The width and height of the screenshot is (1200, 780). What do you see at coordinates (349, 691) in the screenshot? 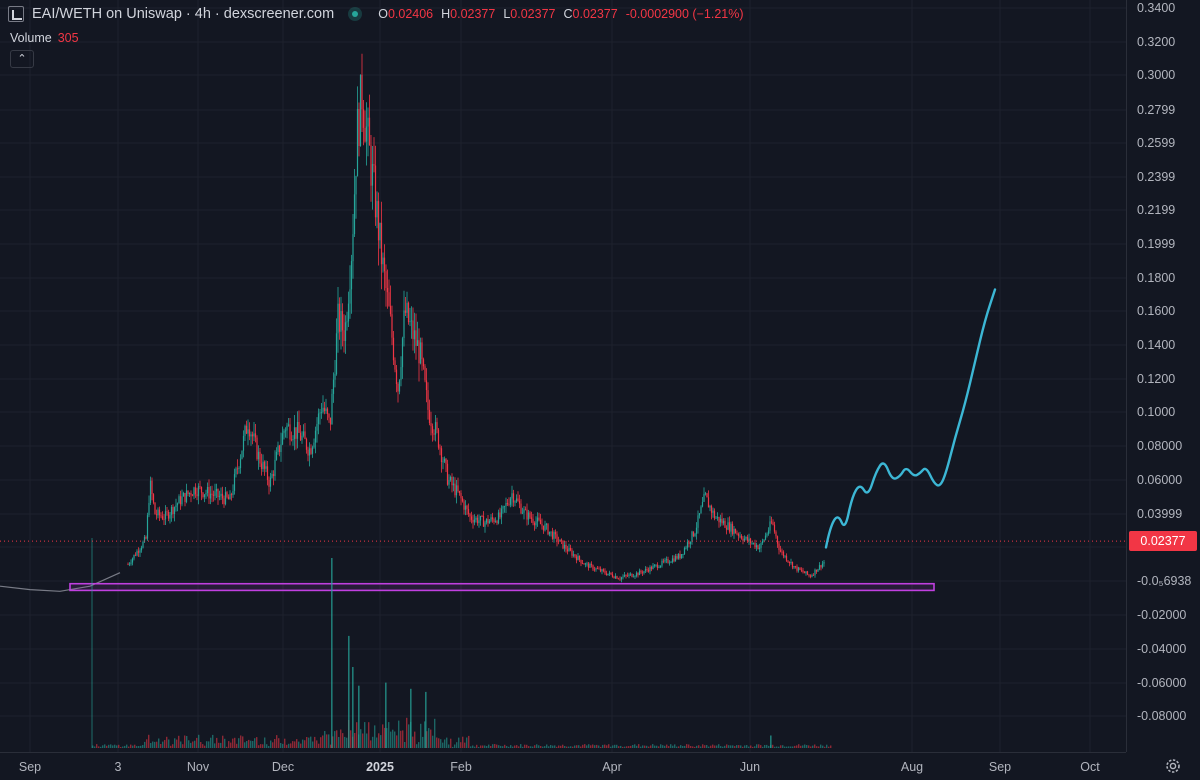
I see `volume-bar-spike` at bounding box center [349, 691].